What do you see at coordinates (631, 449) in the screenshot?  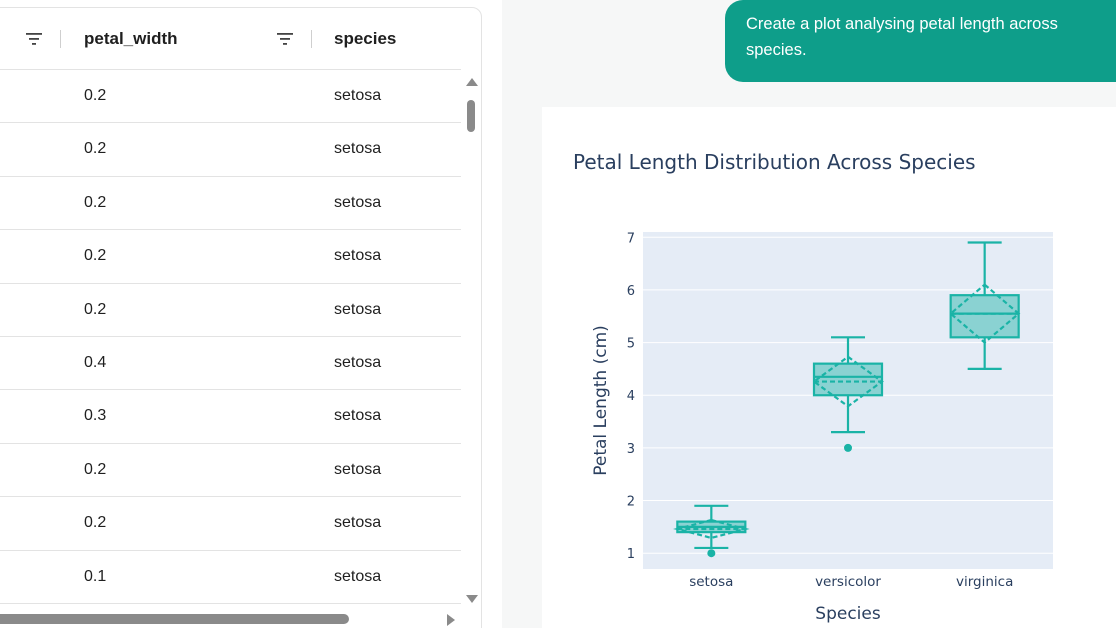 I see `y-tick-label: 3` at bounding box center [631, 449].